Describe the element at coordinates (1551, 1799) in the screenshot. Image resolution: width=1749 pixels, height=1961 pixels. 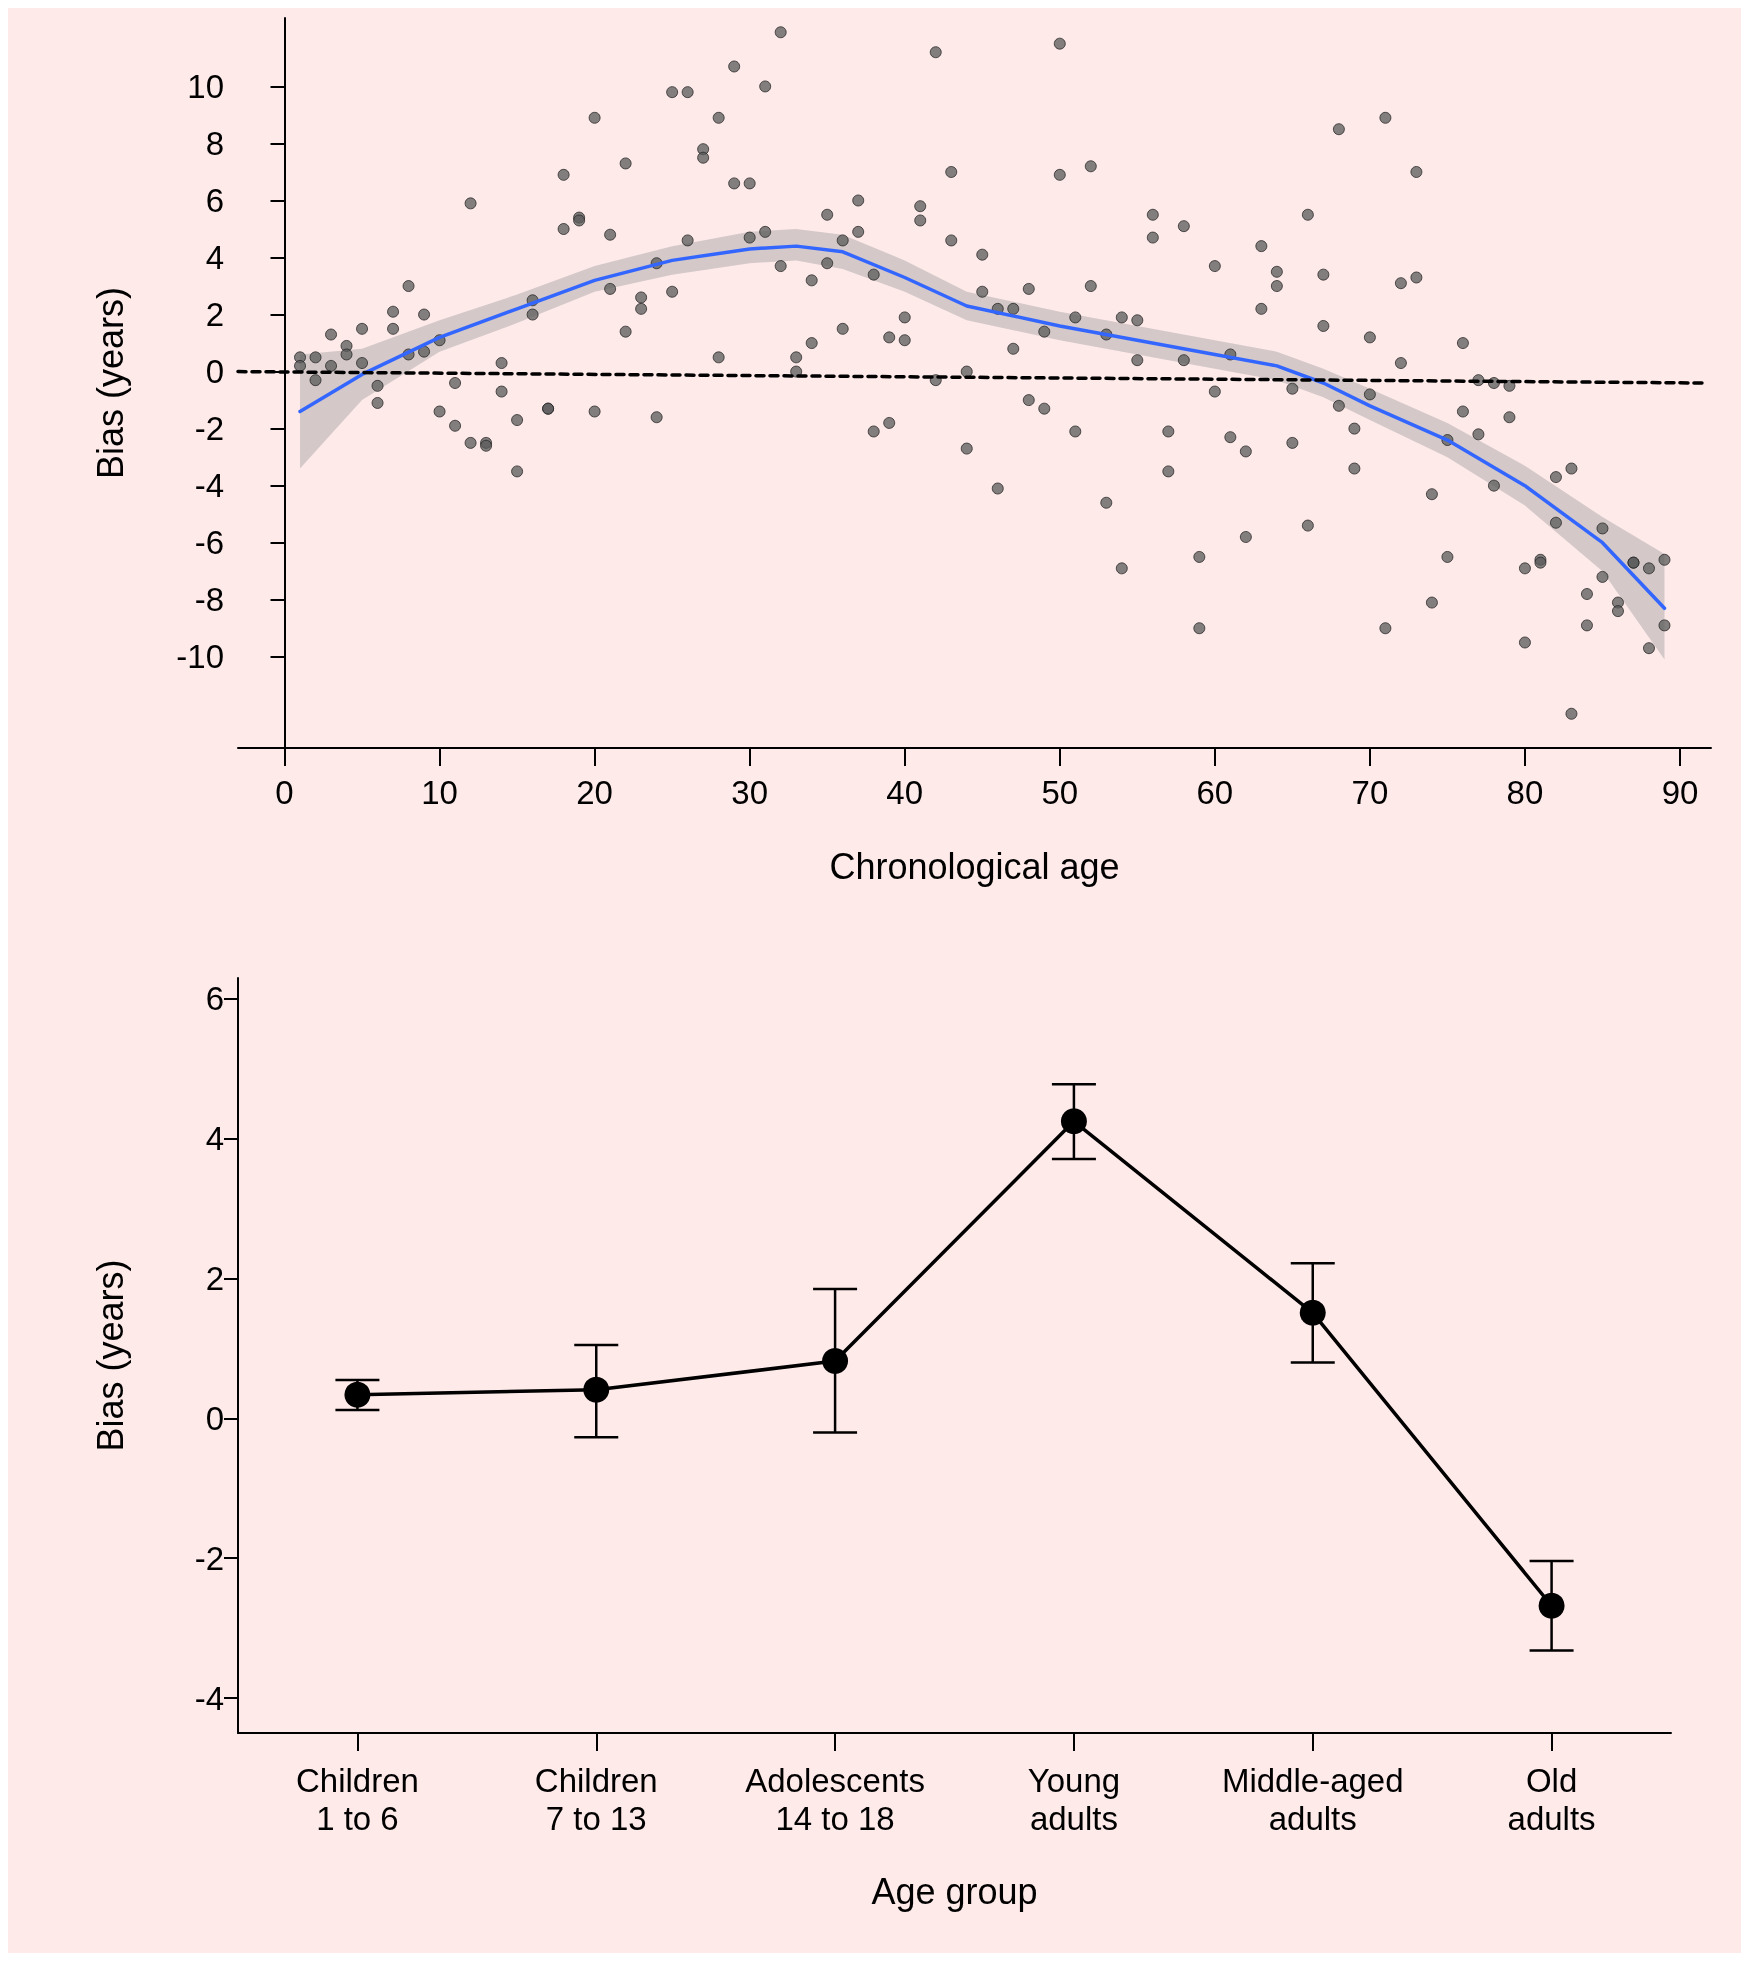
I see `x-tick-label: Old adults` at that location.